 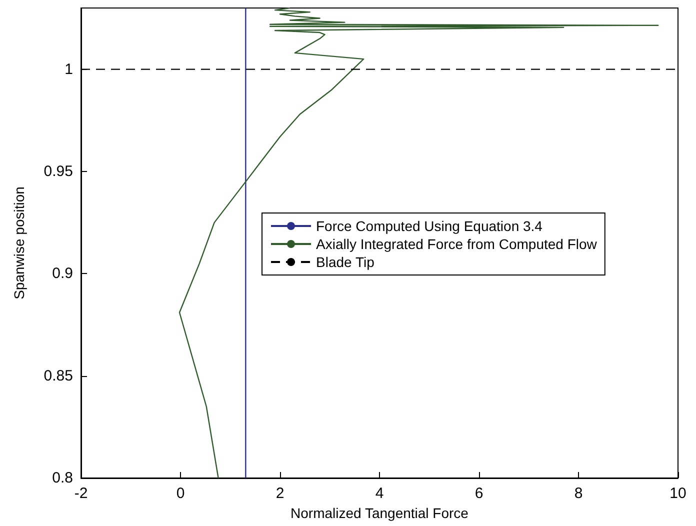 What do you see at coordinates (379, 513) in the screenshot?
I see `x-axis-title: Normalized Tangential Force` at bounding box center [379, 513].